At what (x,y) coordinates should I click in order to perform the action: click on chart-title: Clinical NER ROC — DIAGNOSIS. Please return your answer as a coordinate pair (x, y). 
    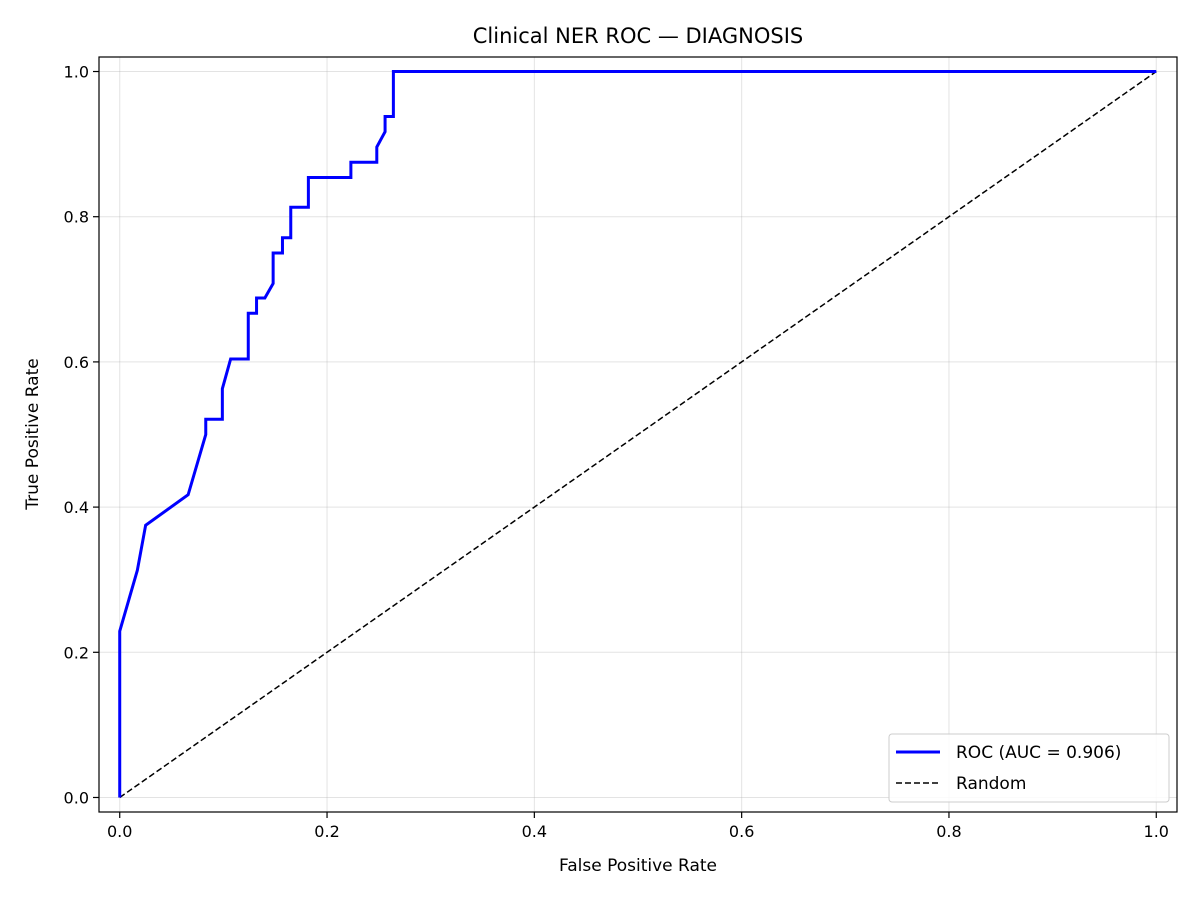
    Looking at the image, I should click on (638, 36).